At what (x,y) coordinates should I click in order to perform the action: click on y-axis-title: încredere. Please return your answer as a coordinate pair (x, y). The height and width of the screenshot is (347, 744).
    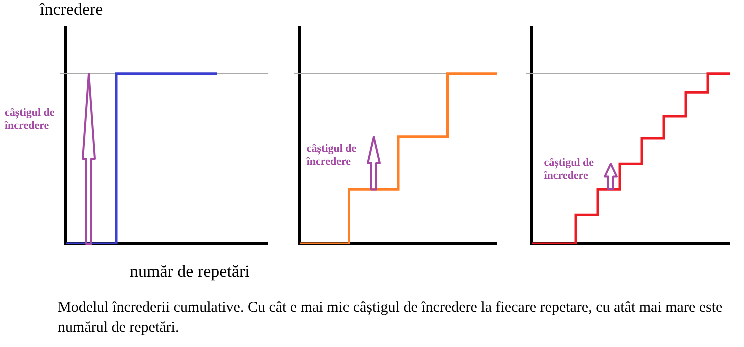
    Looking at the image, I should click on (72, 10).